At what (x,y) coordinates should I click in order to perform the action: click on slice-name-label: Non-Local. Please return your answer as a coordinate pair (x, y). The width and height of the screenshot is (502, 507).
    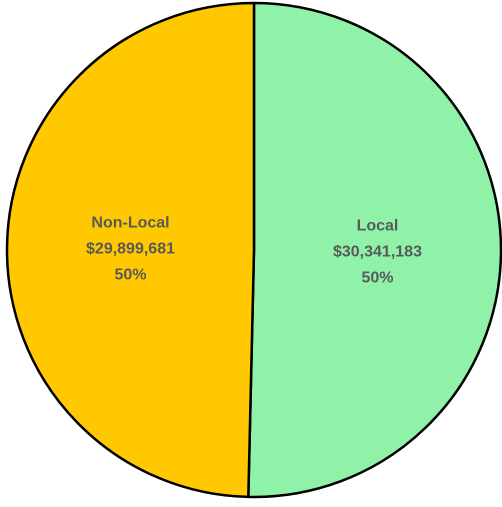
    Looking at the image, I should click on (130, 223).